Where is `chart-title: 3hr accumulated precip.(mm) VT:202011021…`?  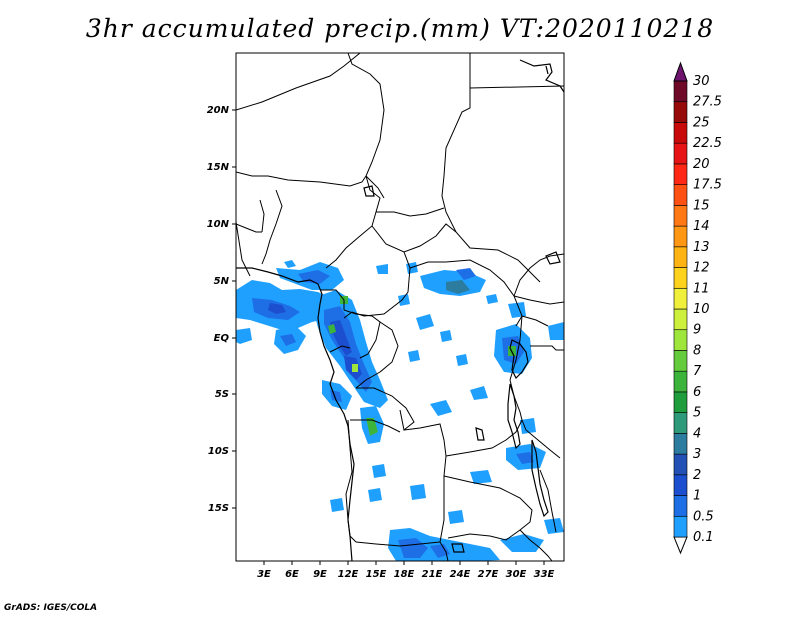
chart-title: 3hr accumulated precip.(mm) VT:202011021… is located at coordinates (400, 28).